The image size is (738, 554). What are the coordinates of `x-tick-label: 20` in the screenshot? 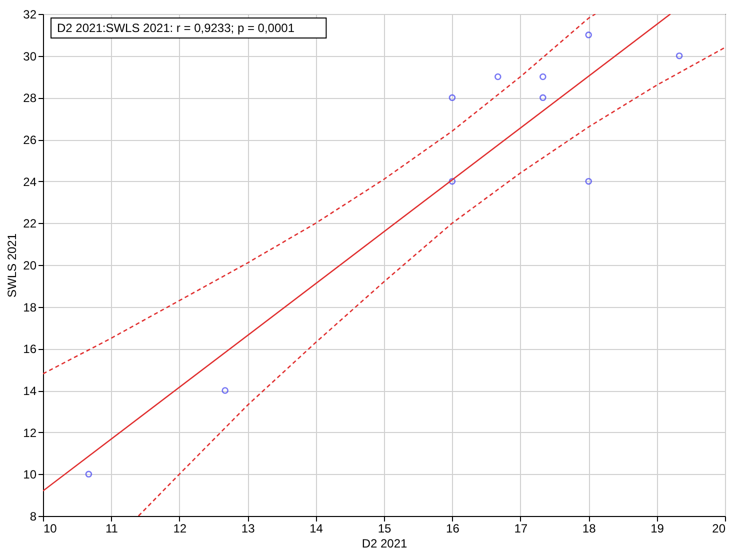 It's located at (719, 529).